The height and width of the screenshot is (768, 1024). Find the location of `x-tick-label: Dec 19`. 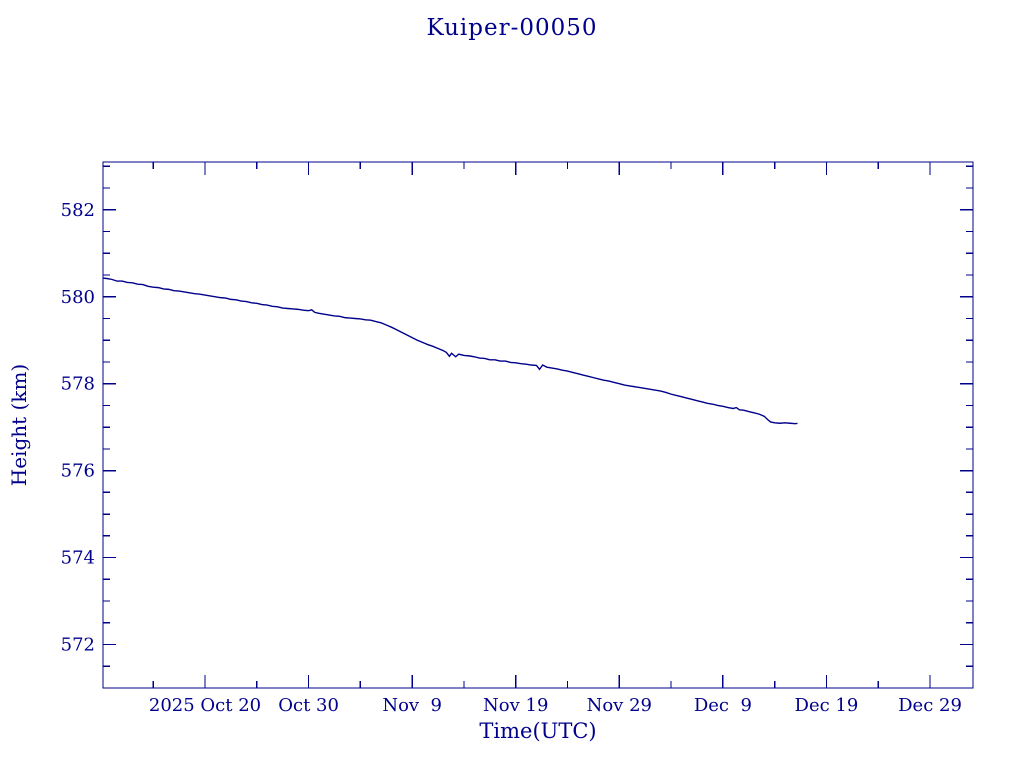

x-tick-label: Dec 19 is located at coordinates (827, 705).